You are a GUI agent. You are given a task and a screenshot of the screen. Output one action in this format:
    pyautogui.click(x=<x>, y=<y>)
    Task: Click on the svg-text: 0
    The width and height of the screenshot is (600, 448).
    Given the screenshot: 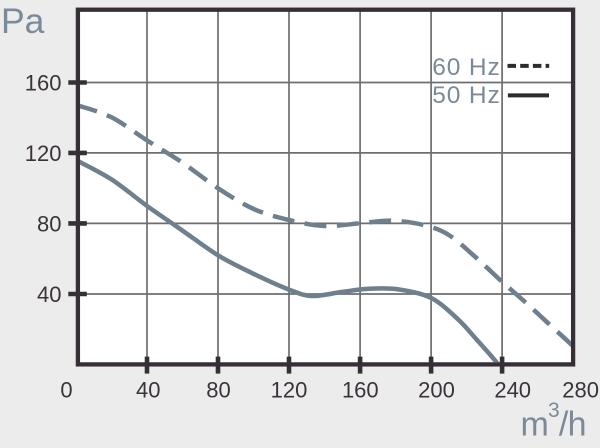 What is the action you would take?
    pyautogui.click(x=66, y=390)
    